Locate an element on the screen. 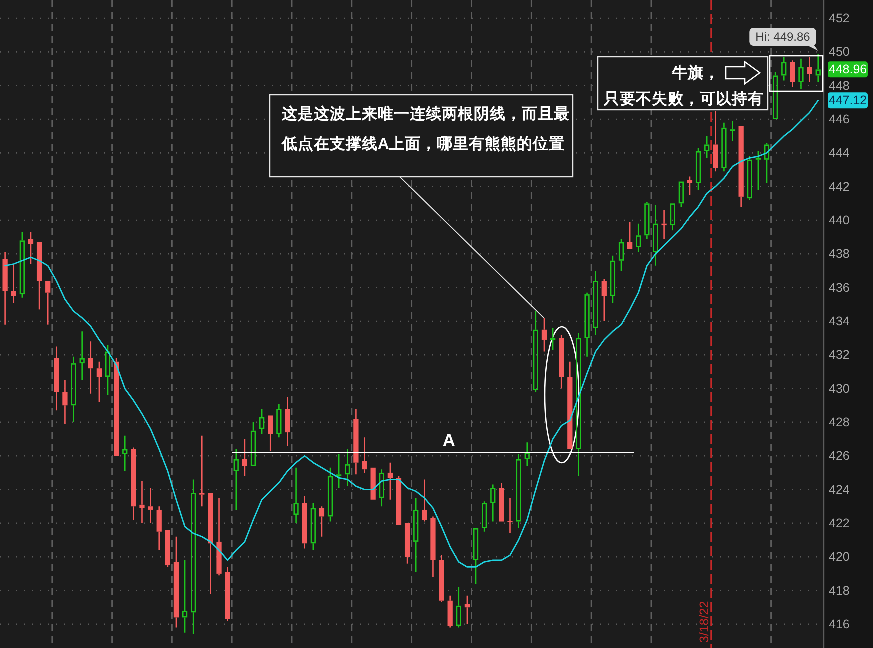 The width and height of the screenshot is (873, 648). y-tick-label: 432 is located at coordinates (839, 355).